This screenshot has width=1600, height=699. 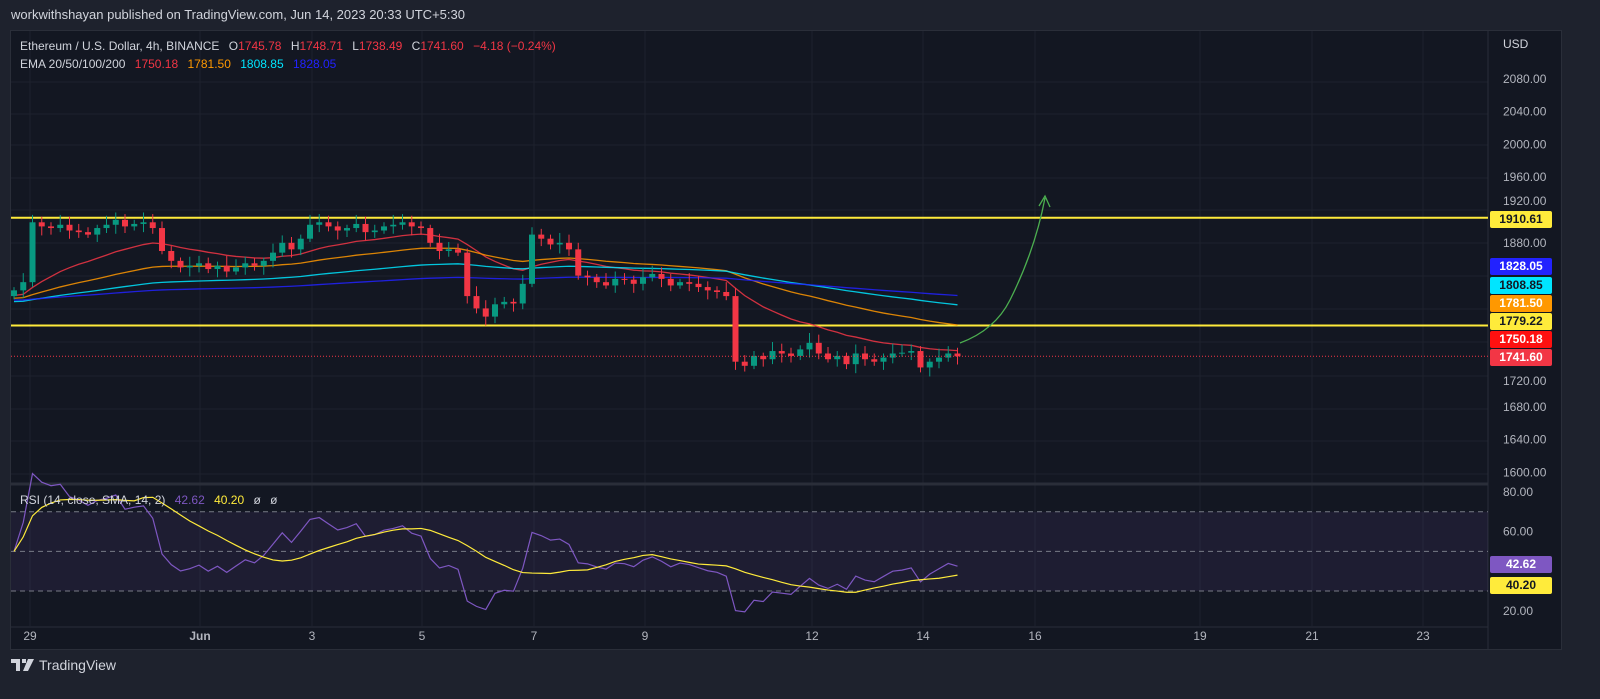 What do you see at coordinates (209, 64) in the screenshot?
I see `ema50-value: 1781.50` at bounding box center [209, 64].